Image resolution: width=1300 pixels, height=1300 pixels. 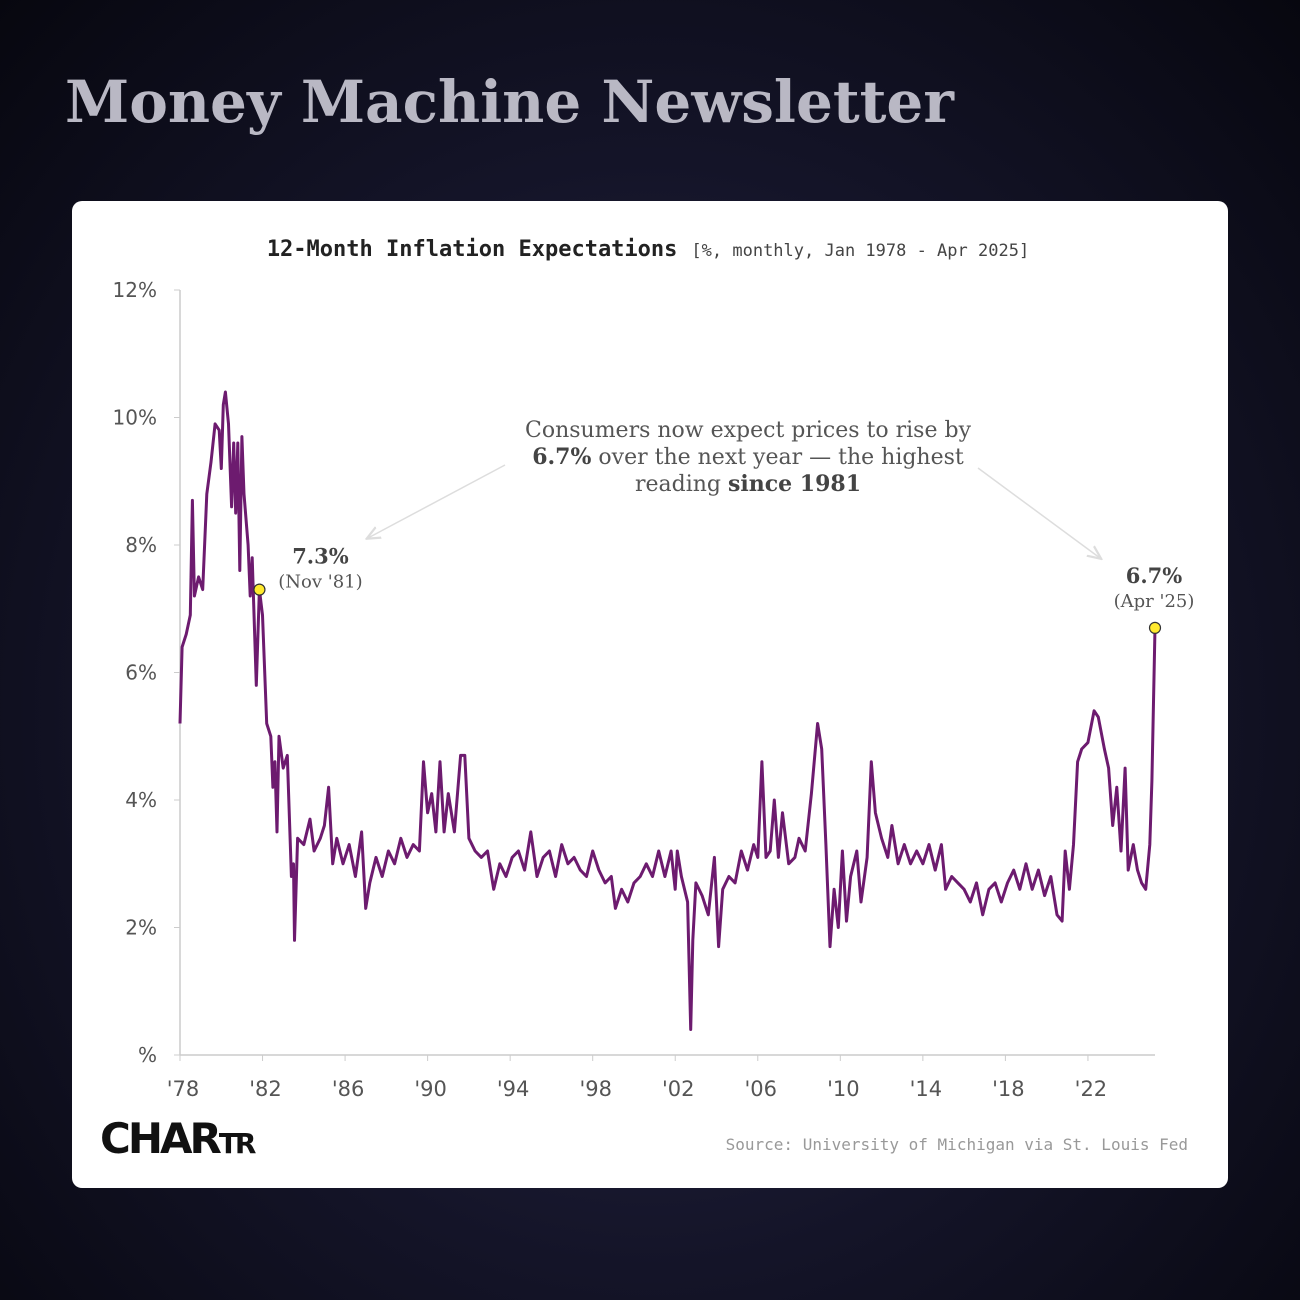 I want to click on callout-value: 7.3%, so click(x=320, y=556).